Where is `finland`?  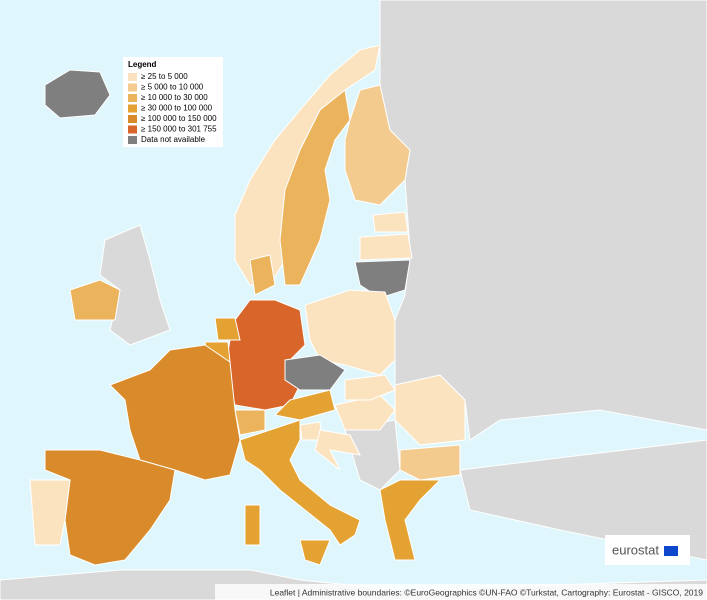 finland is located at coordinates (377, 145).